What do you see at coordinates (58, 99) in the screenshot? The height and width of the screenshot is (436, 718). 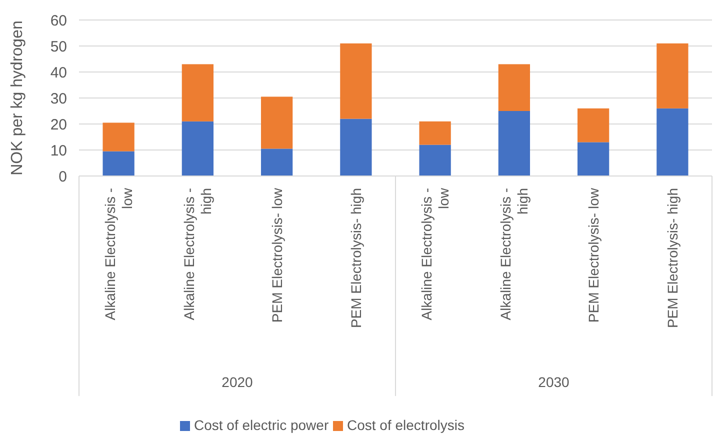 I see `y-tick-label: 30` at bounding box center [58, 99].